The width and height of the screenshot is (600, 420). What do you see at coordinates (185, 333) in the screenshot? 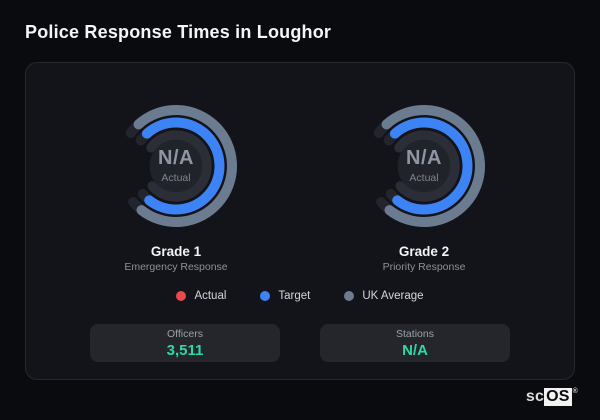
I see `stat-label-officers: Officers` at bounding box center [185, 333].